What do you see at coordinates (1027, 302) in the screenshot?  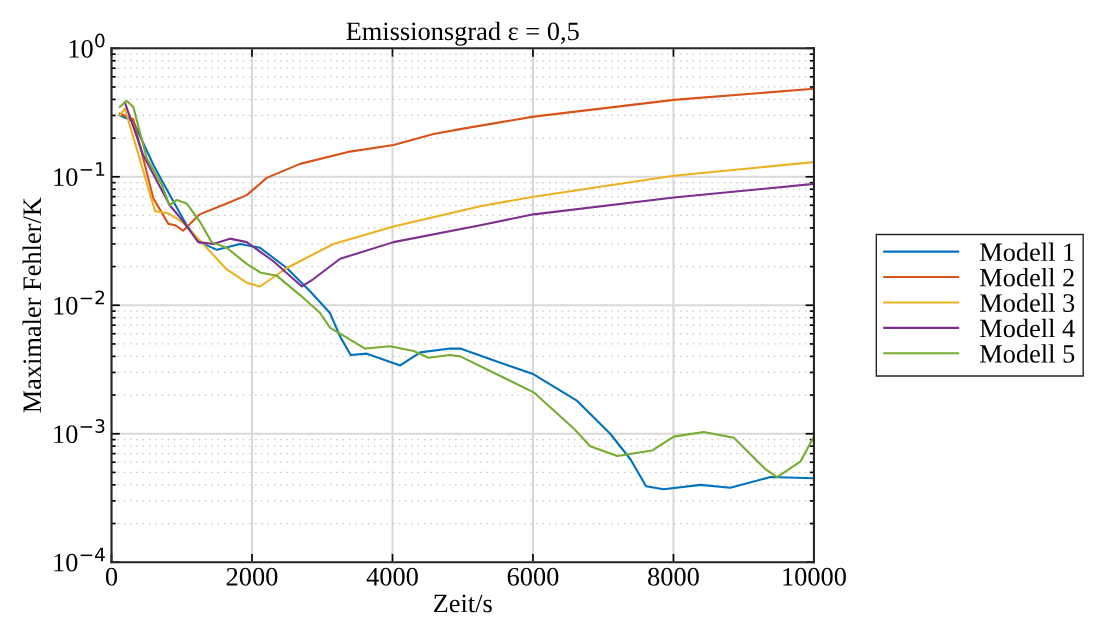 I see `legend-label: Modell 3` at bounding box center [1027, 302].